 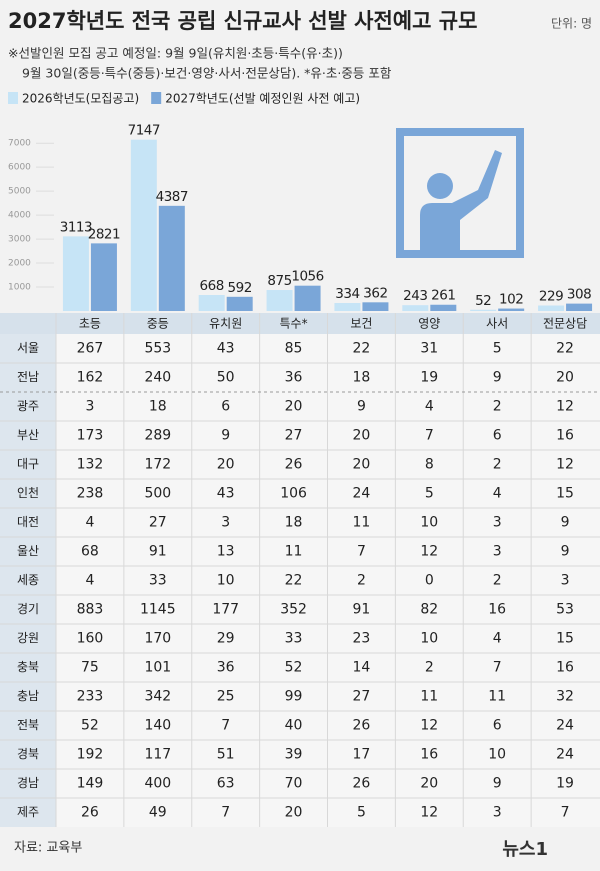 I want to click on cell: 101, so click(x=157, y=668).